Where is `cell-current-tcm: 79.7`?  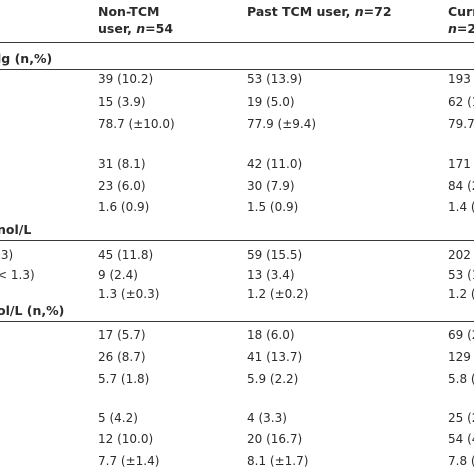
cell-current-tcm: 79.7 is located at coordinates (461, 124).